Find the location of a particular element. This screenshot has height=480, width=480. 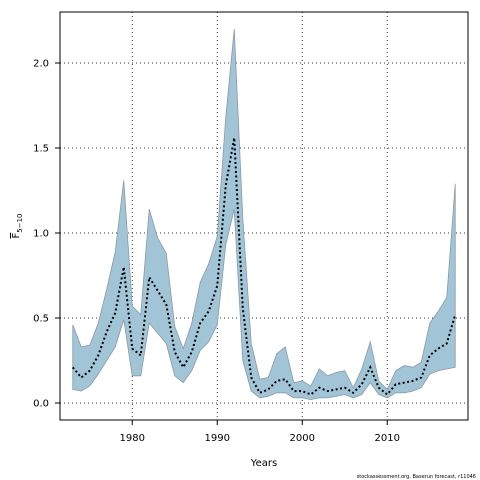

y-axis-title-main: F is located at coordinates (16, 236).